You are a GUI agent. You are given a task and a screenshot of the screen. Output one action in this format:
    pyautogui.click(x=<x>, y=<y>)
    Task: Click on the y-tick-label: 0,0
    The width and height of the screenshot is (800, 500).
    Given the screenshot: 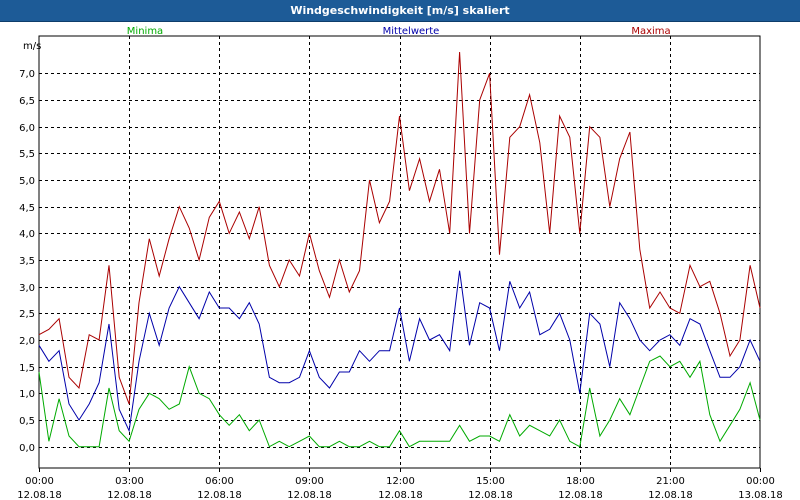 What is the action you would take?
    pyautogui.click(x=27, y=448)
    